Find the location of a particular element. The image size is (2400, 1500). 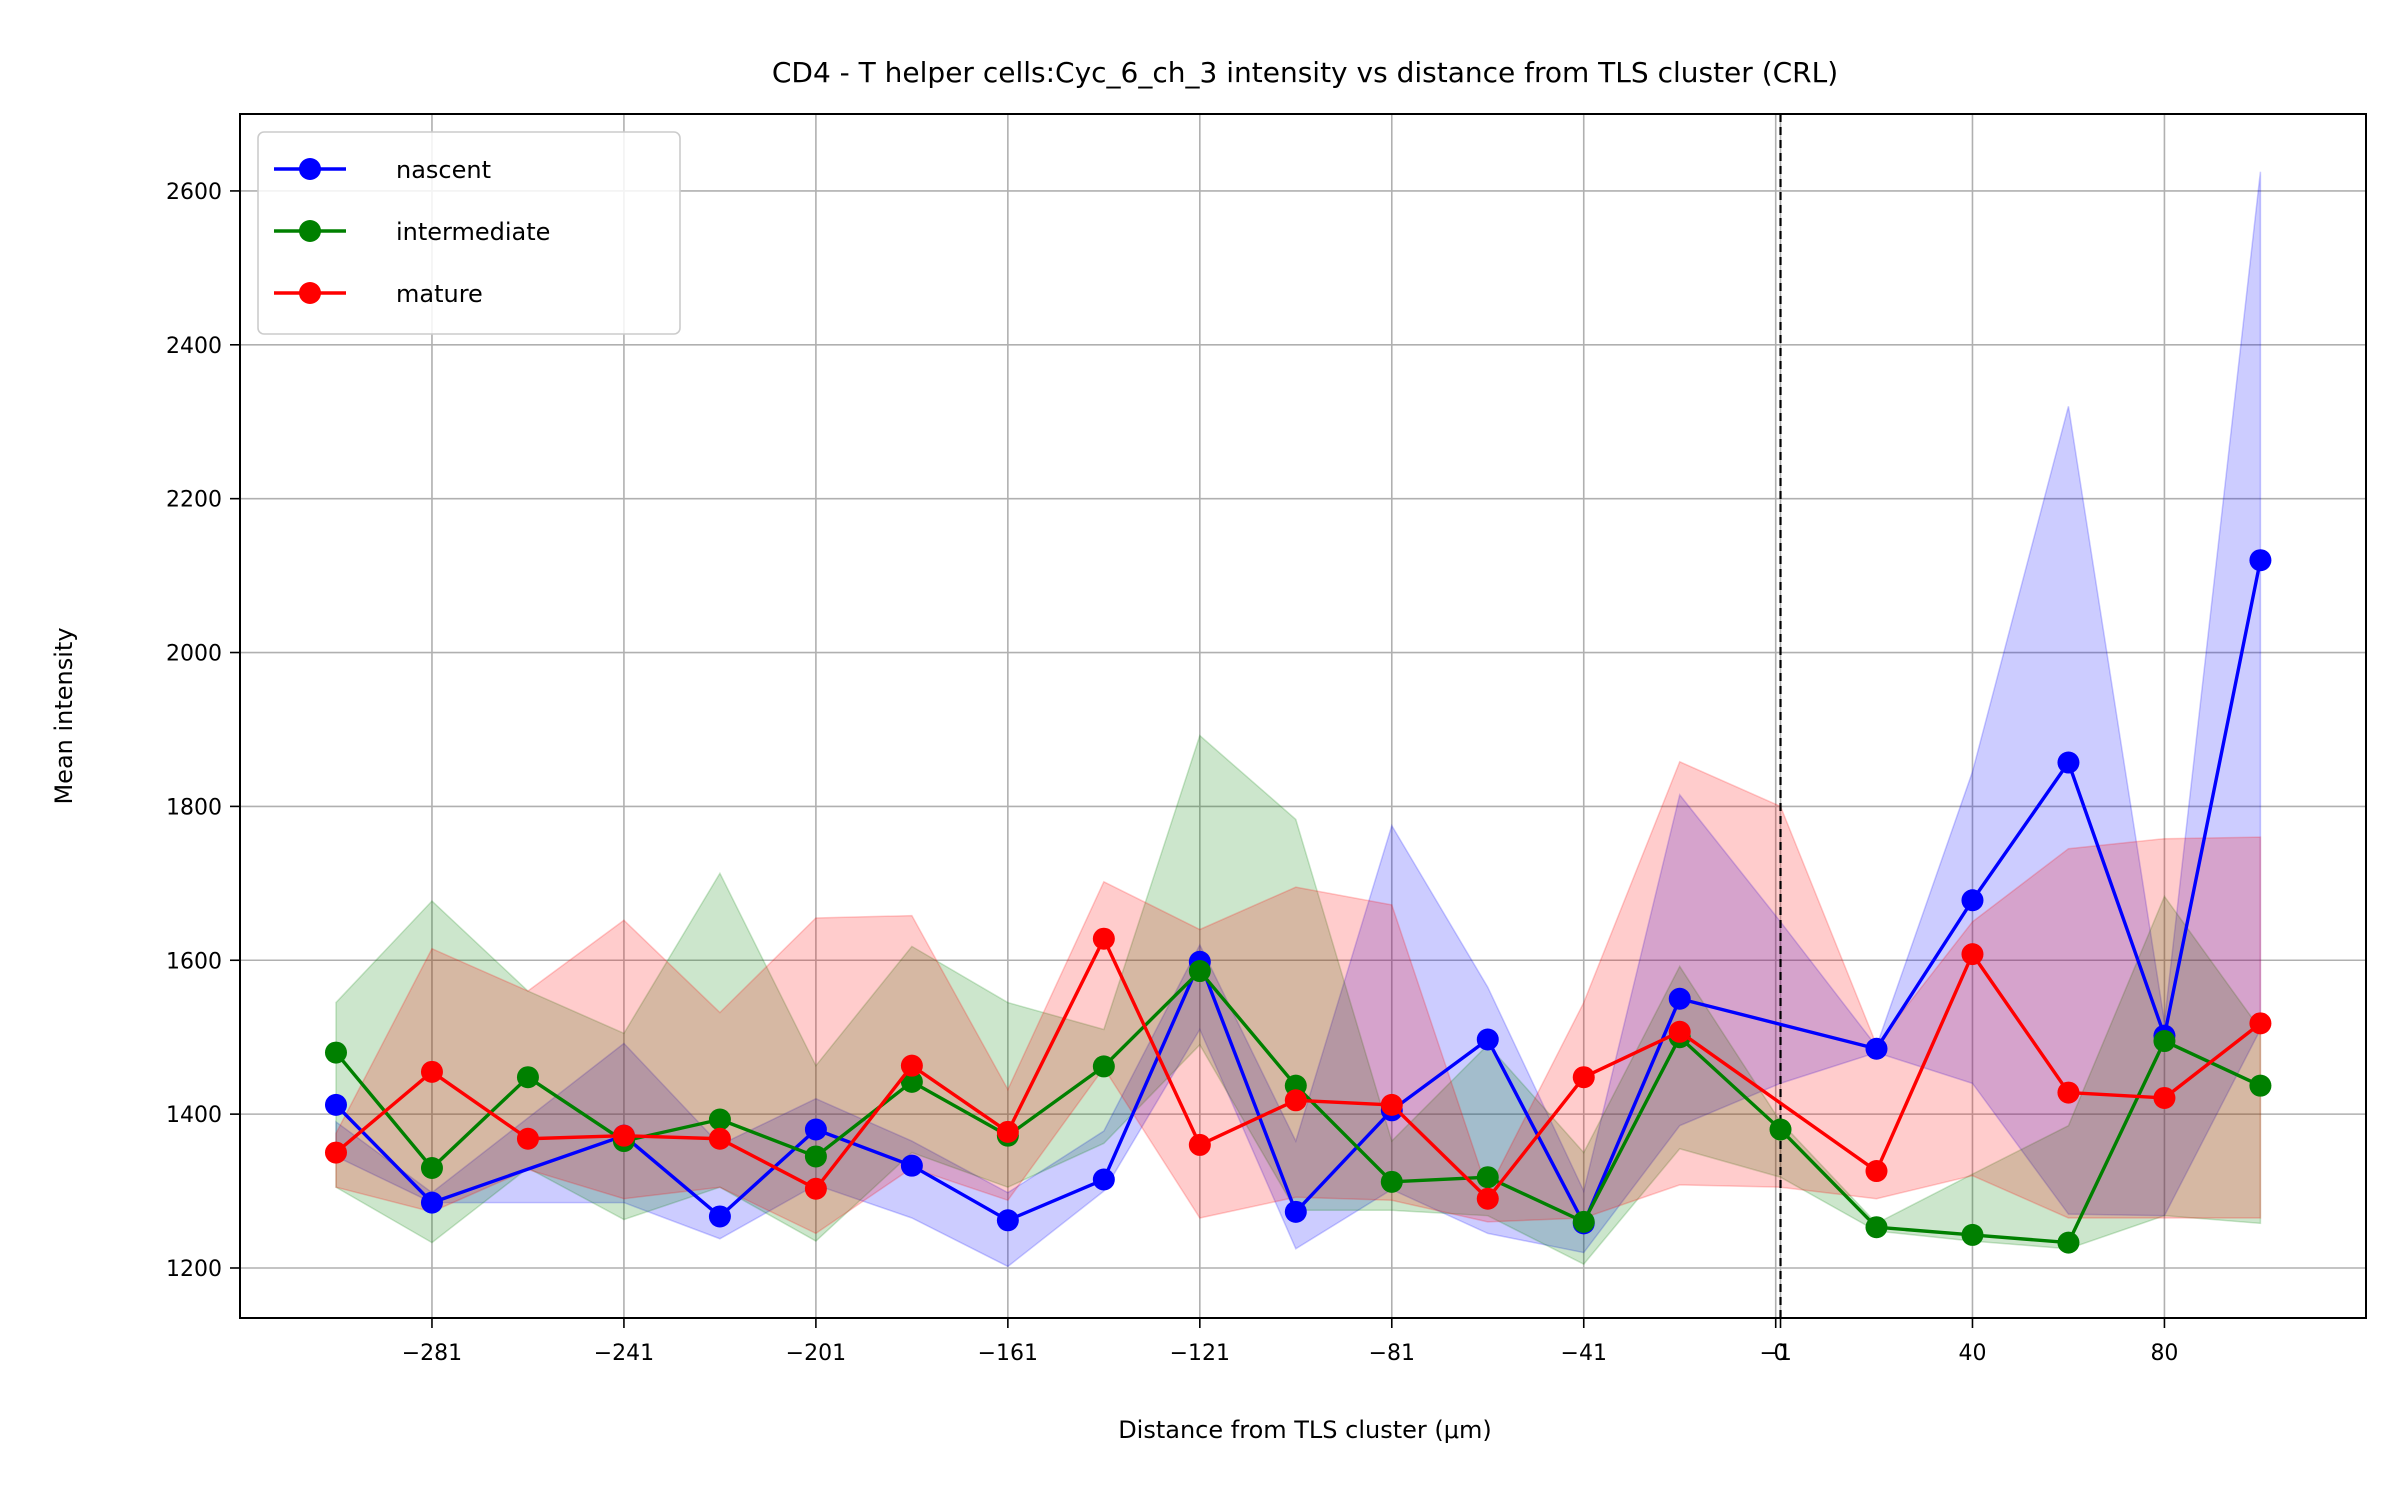

x-tick-label: −81 is located at coordinates (1392, 1353).